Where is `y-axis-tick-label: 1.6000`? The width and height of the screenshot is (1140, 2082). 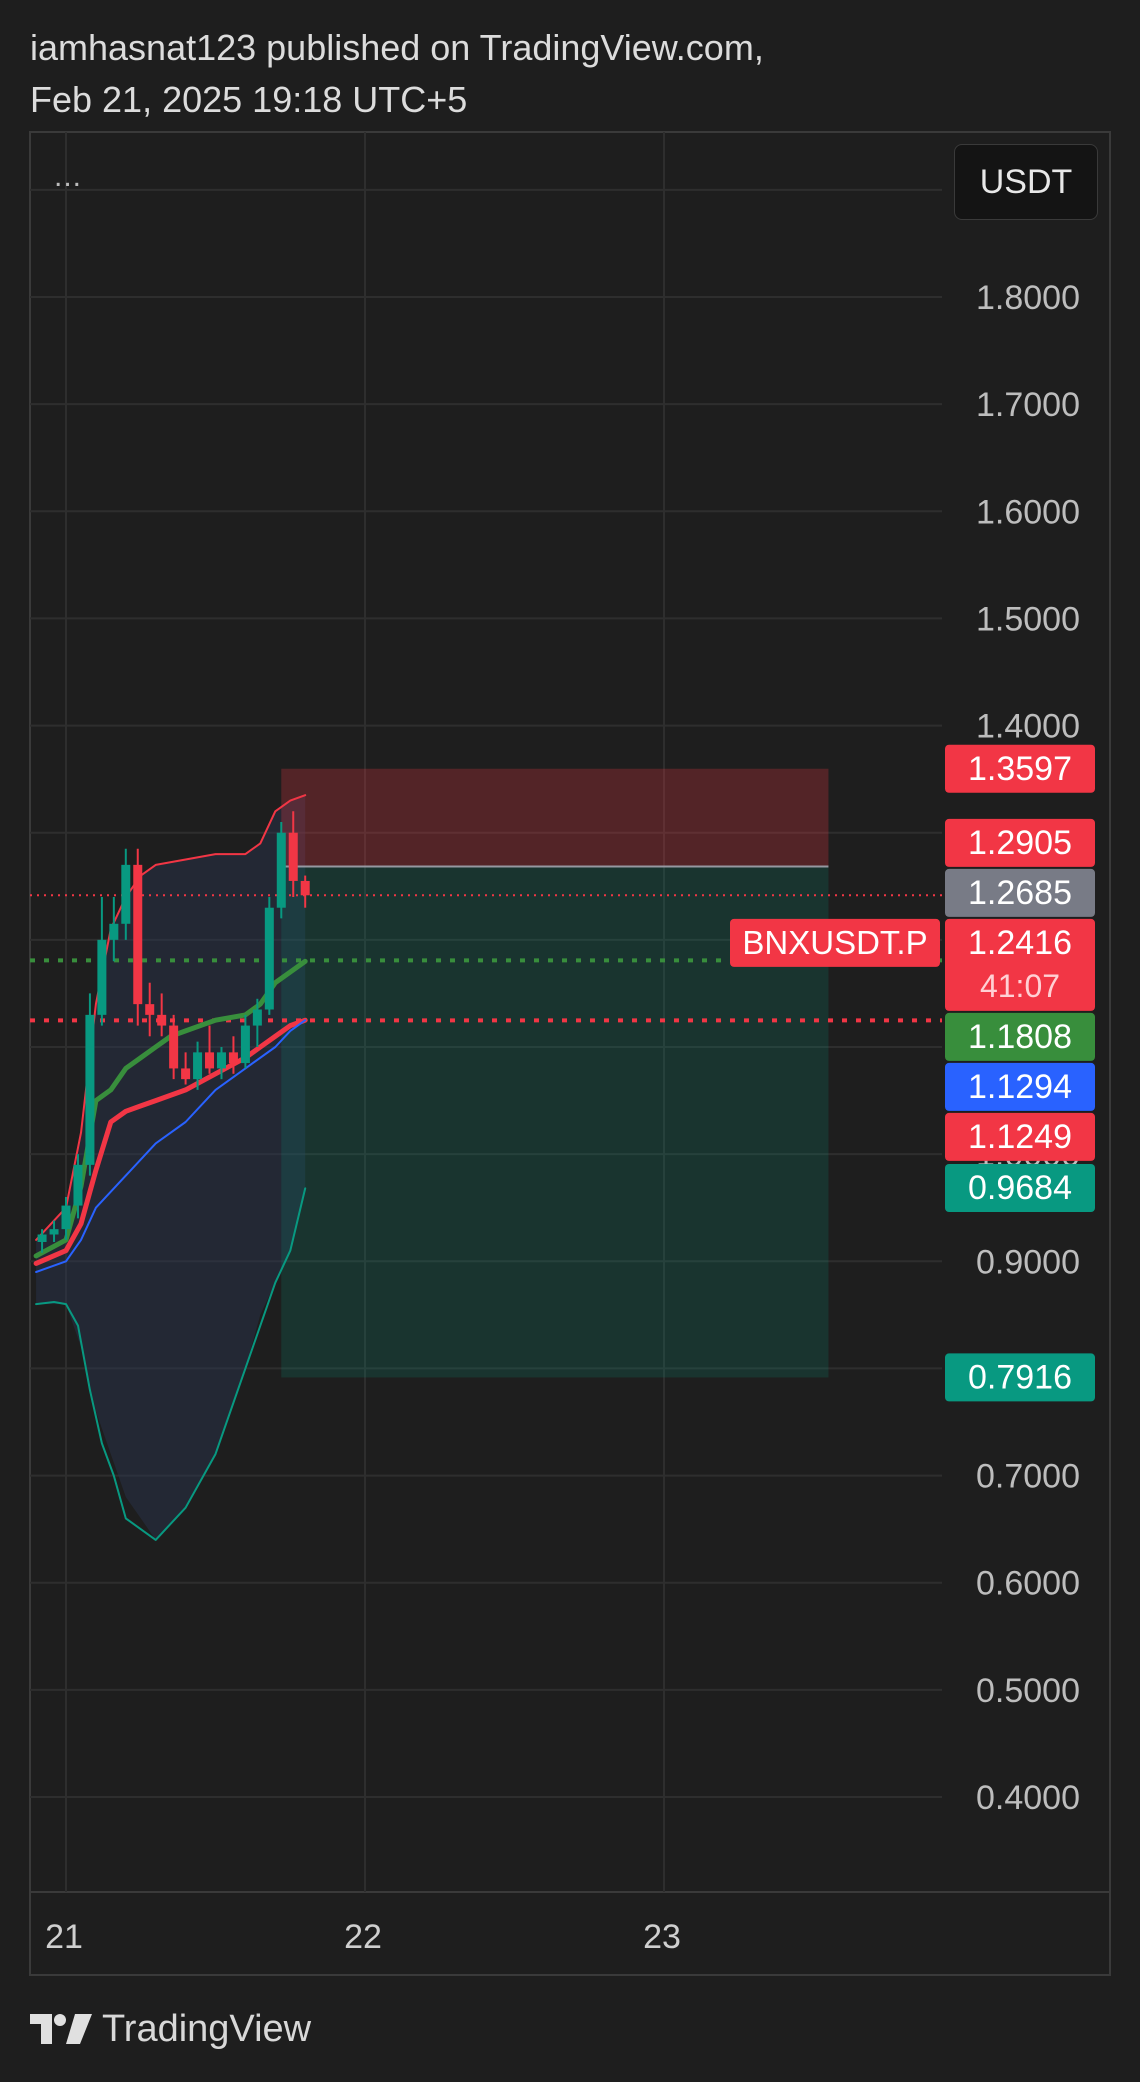 y-axis-tick-label: 1.6000 is located at coordinates (1028, 512).